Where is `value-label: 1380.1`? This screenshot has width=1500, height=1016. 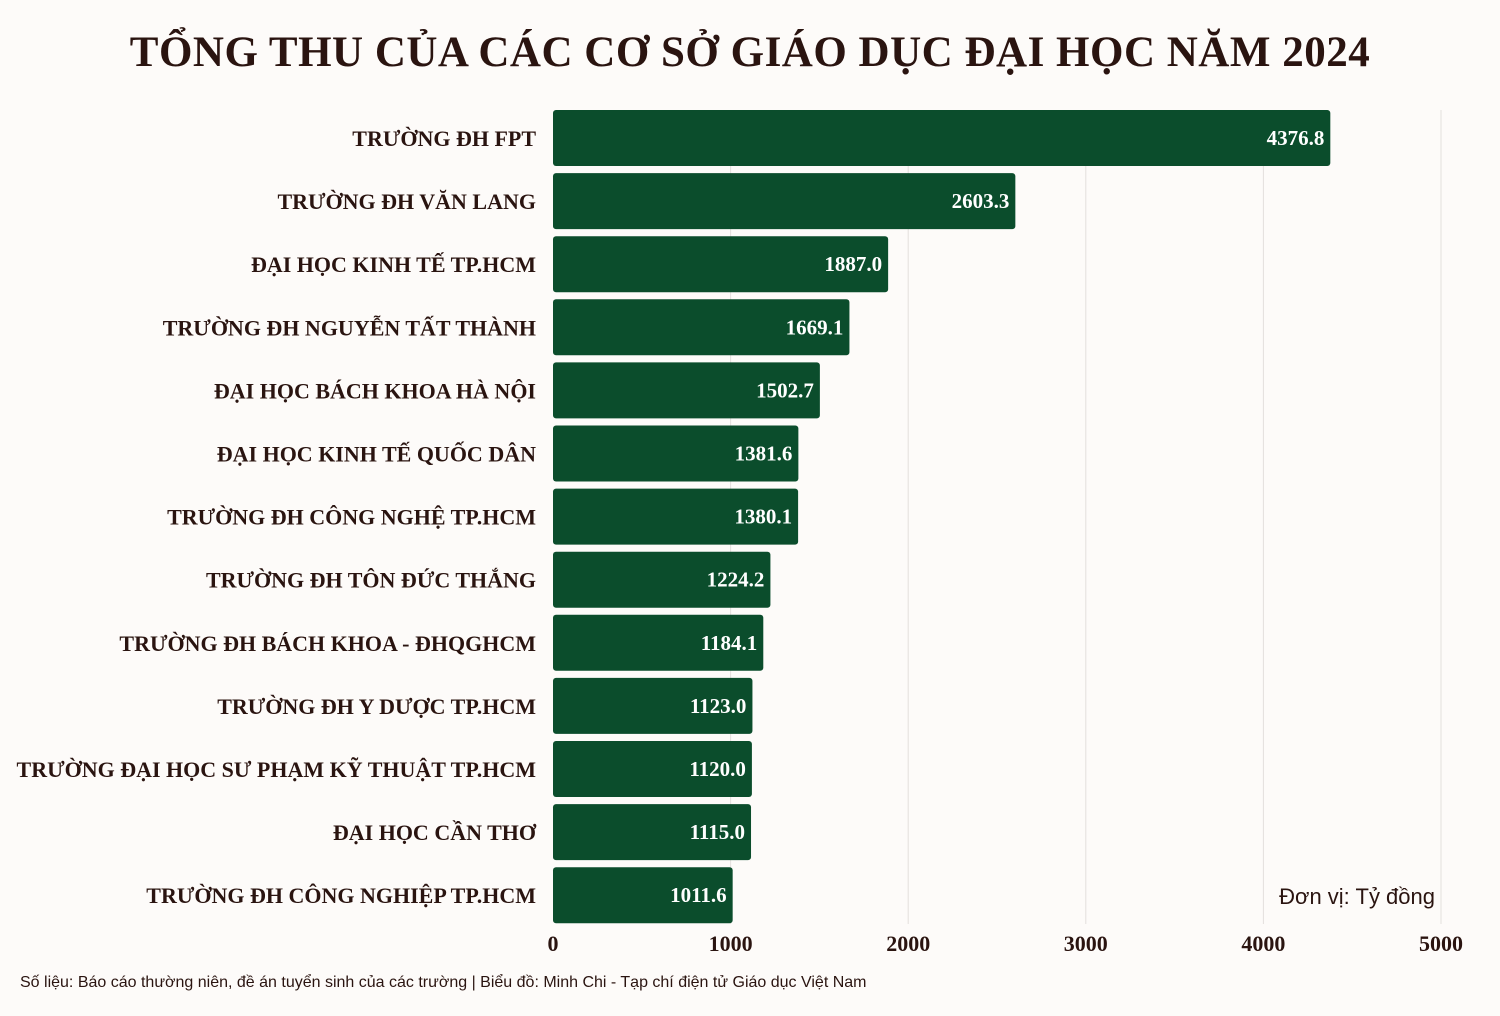 value-label: 1380.1 is located at coordinates (763, 517).